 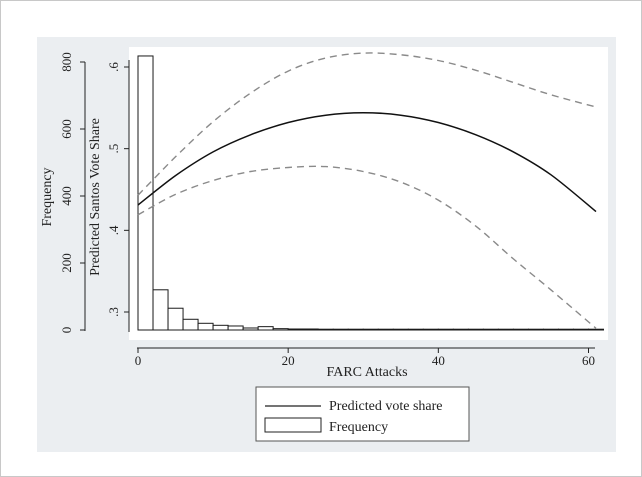 I want to click on frequency-tick-label: 0, so click(x=66, y=330).